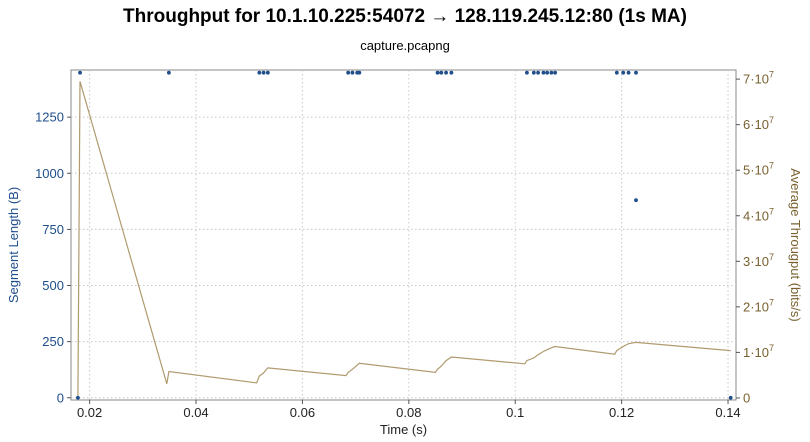 Image resolution: width=810 pixels, height=442 pixels. I want to click on x-tick-label: 0.08, so click(408, 412).